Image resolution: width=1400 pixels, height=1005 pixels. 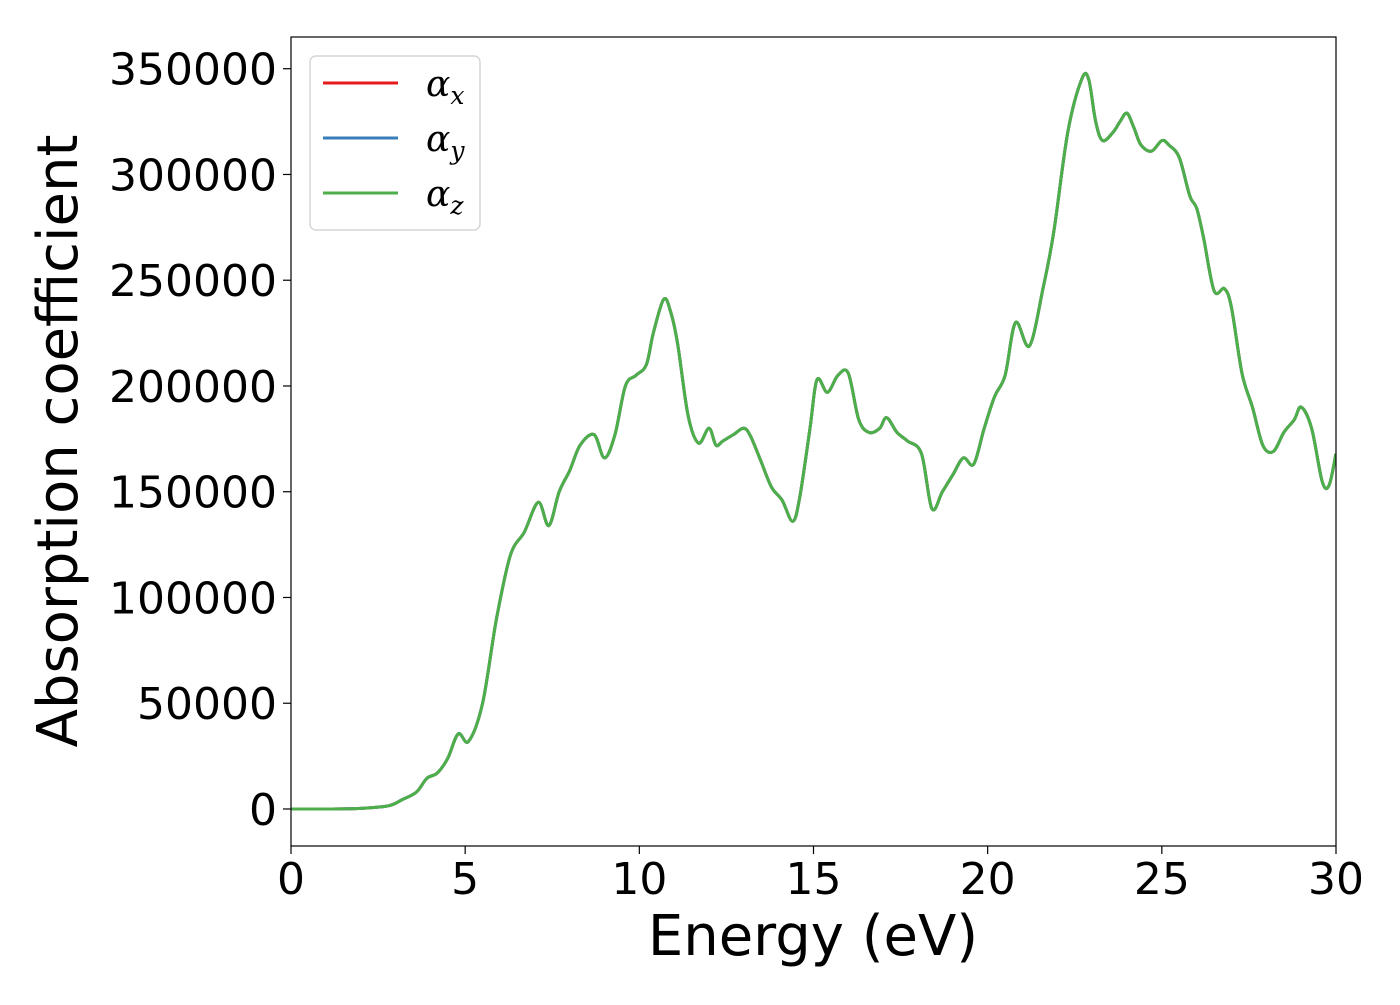 What do you see at coordinates (639, 879) in the screenshot?
I see `x-tick-label: 10` at bounding box center [639, 879].